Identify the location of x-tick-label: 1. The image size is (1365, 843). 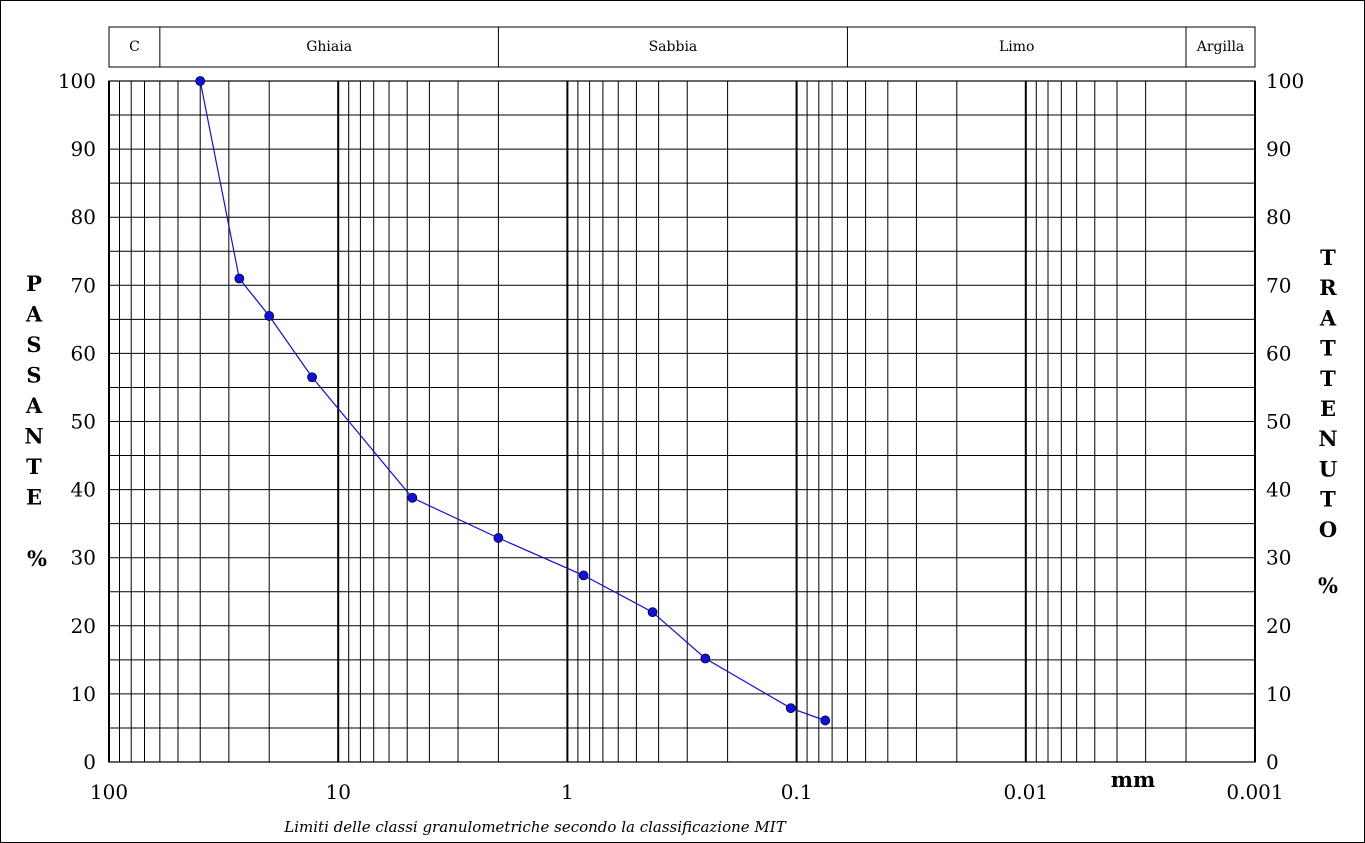
(567, 792).